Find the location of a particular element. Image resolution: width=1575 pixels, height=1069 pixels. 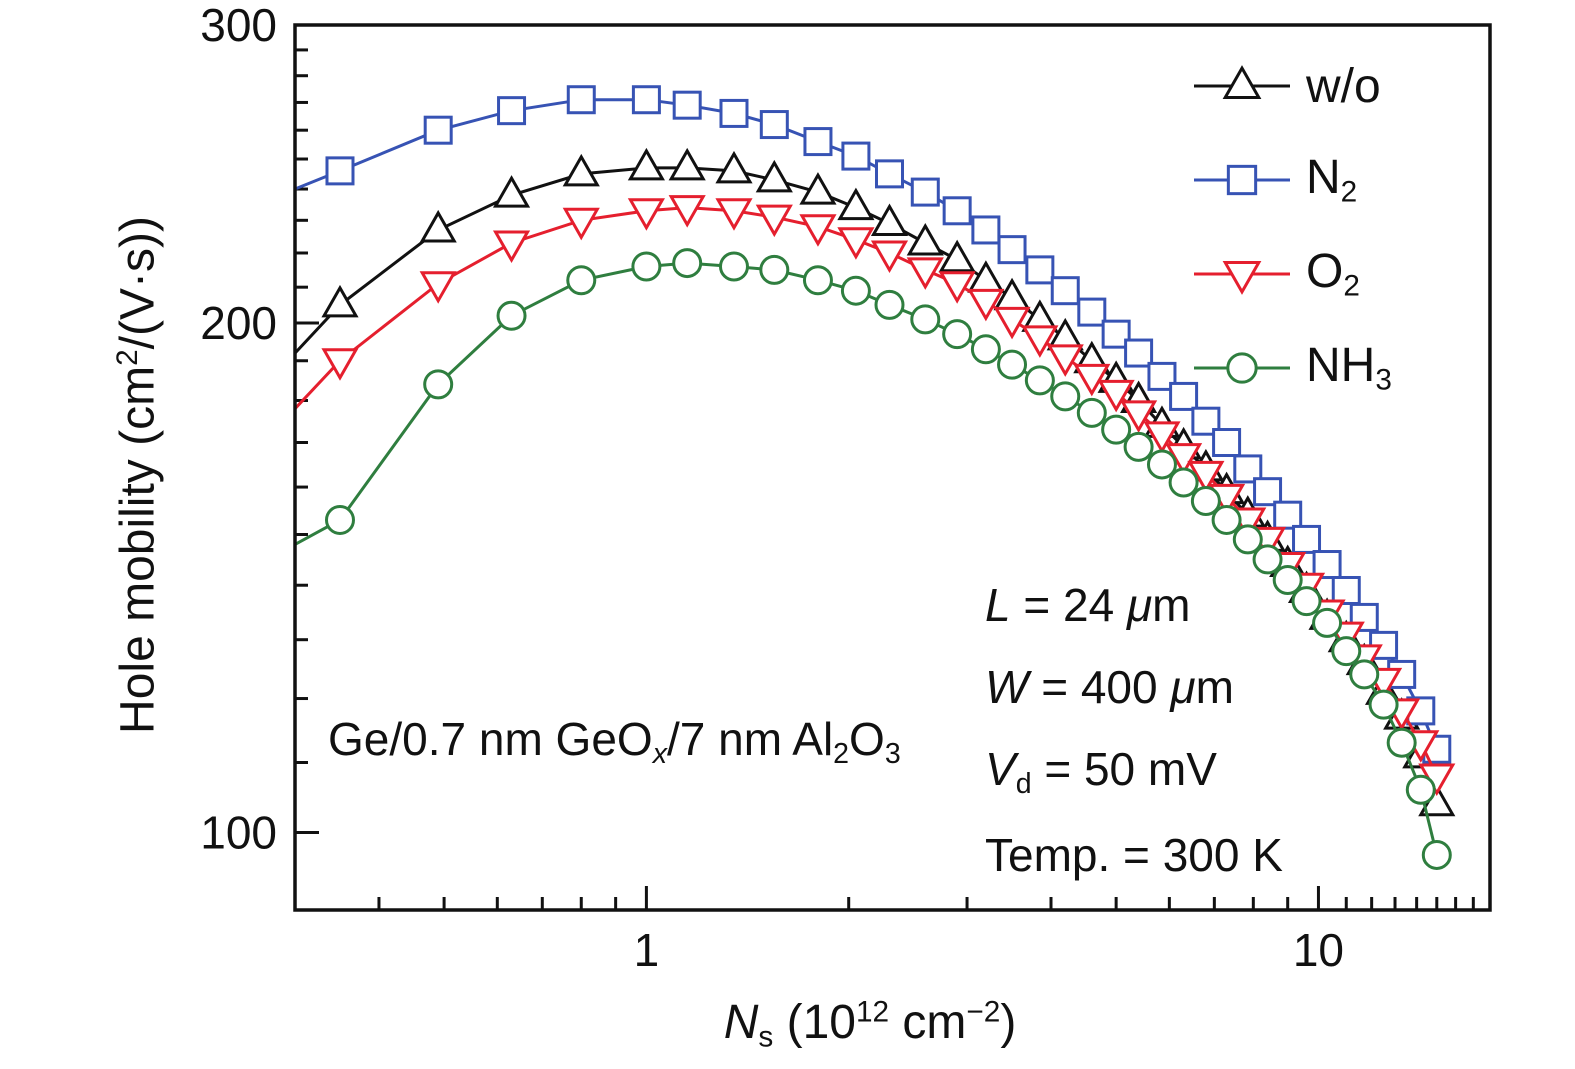

text-segment: cm is located at coordinates (928, 1022).